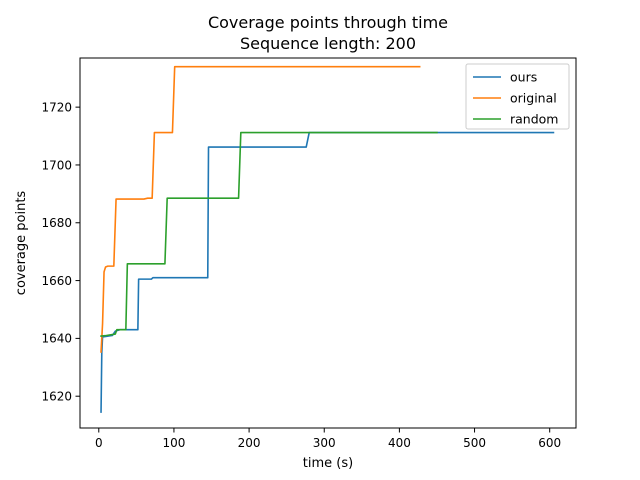  Describe the element at coordinates (474, 443) in the screenshot. I see `x-tick-label: 500` at that location.